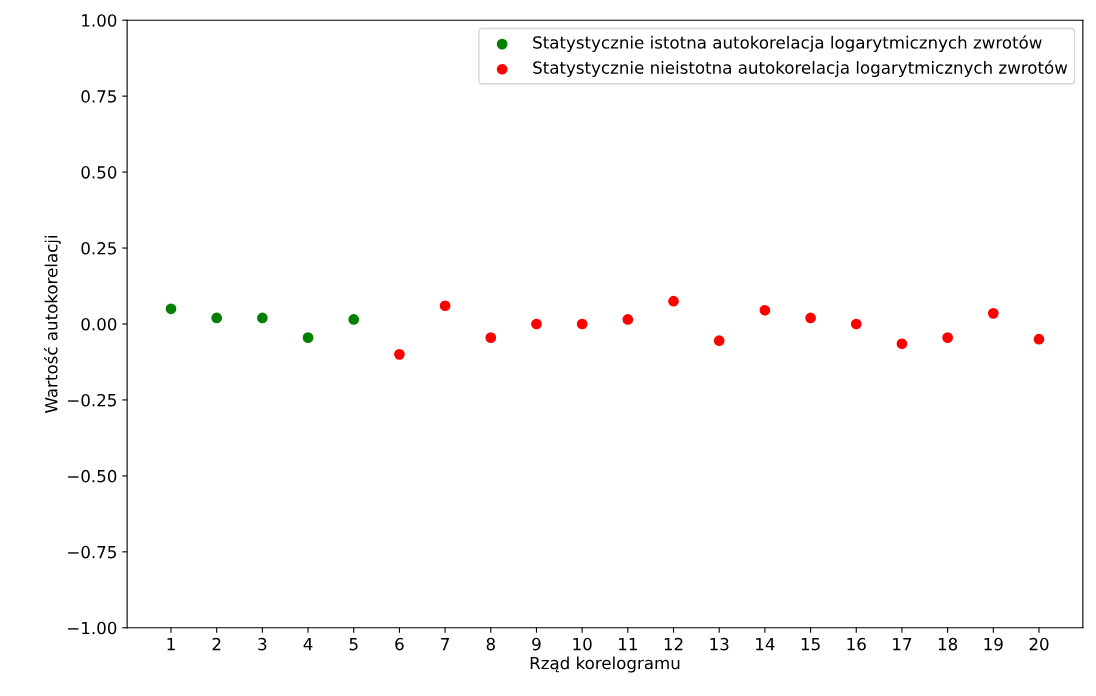  What do you see at coordinates (216, 644) in the screenshot?
I see `x-tick-label: 2` at bounding box center [216, 644].